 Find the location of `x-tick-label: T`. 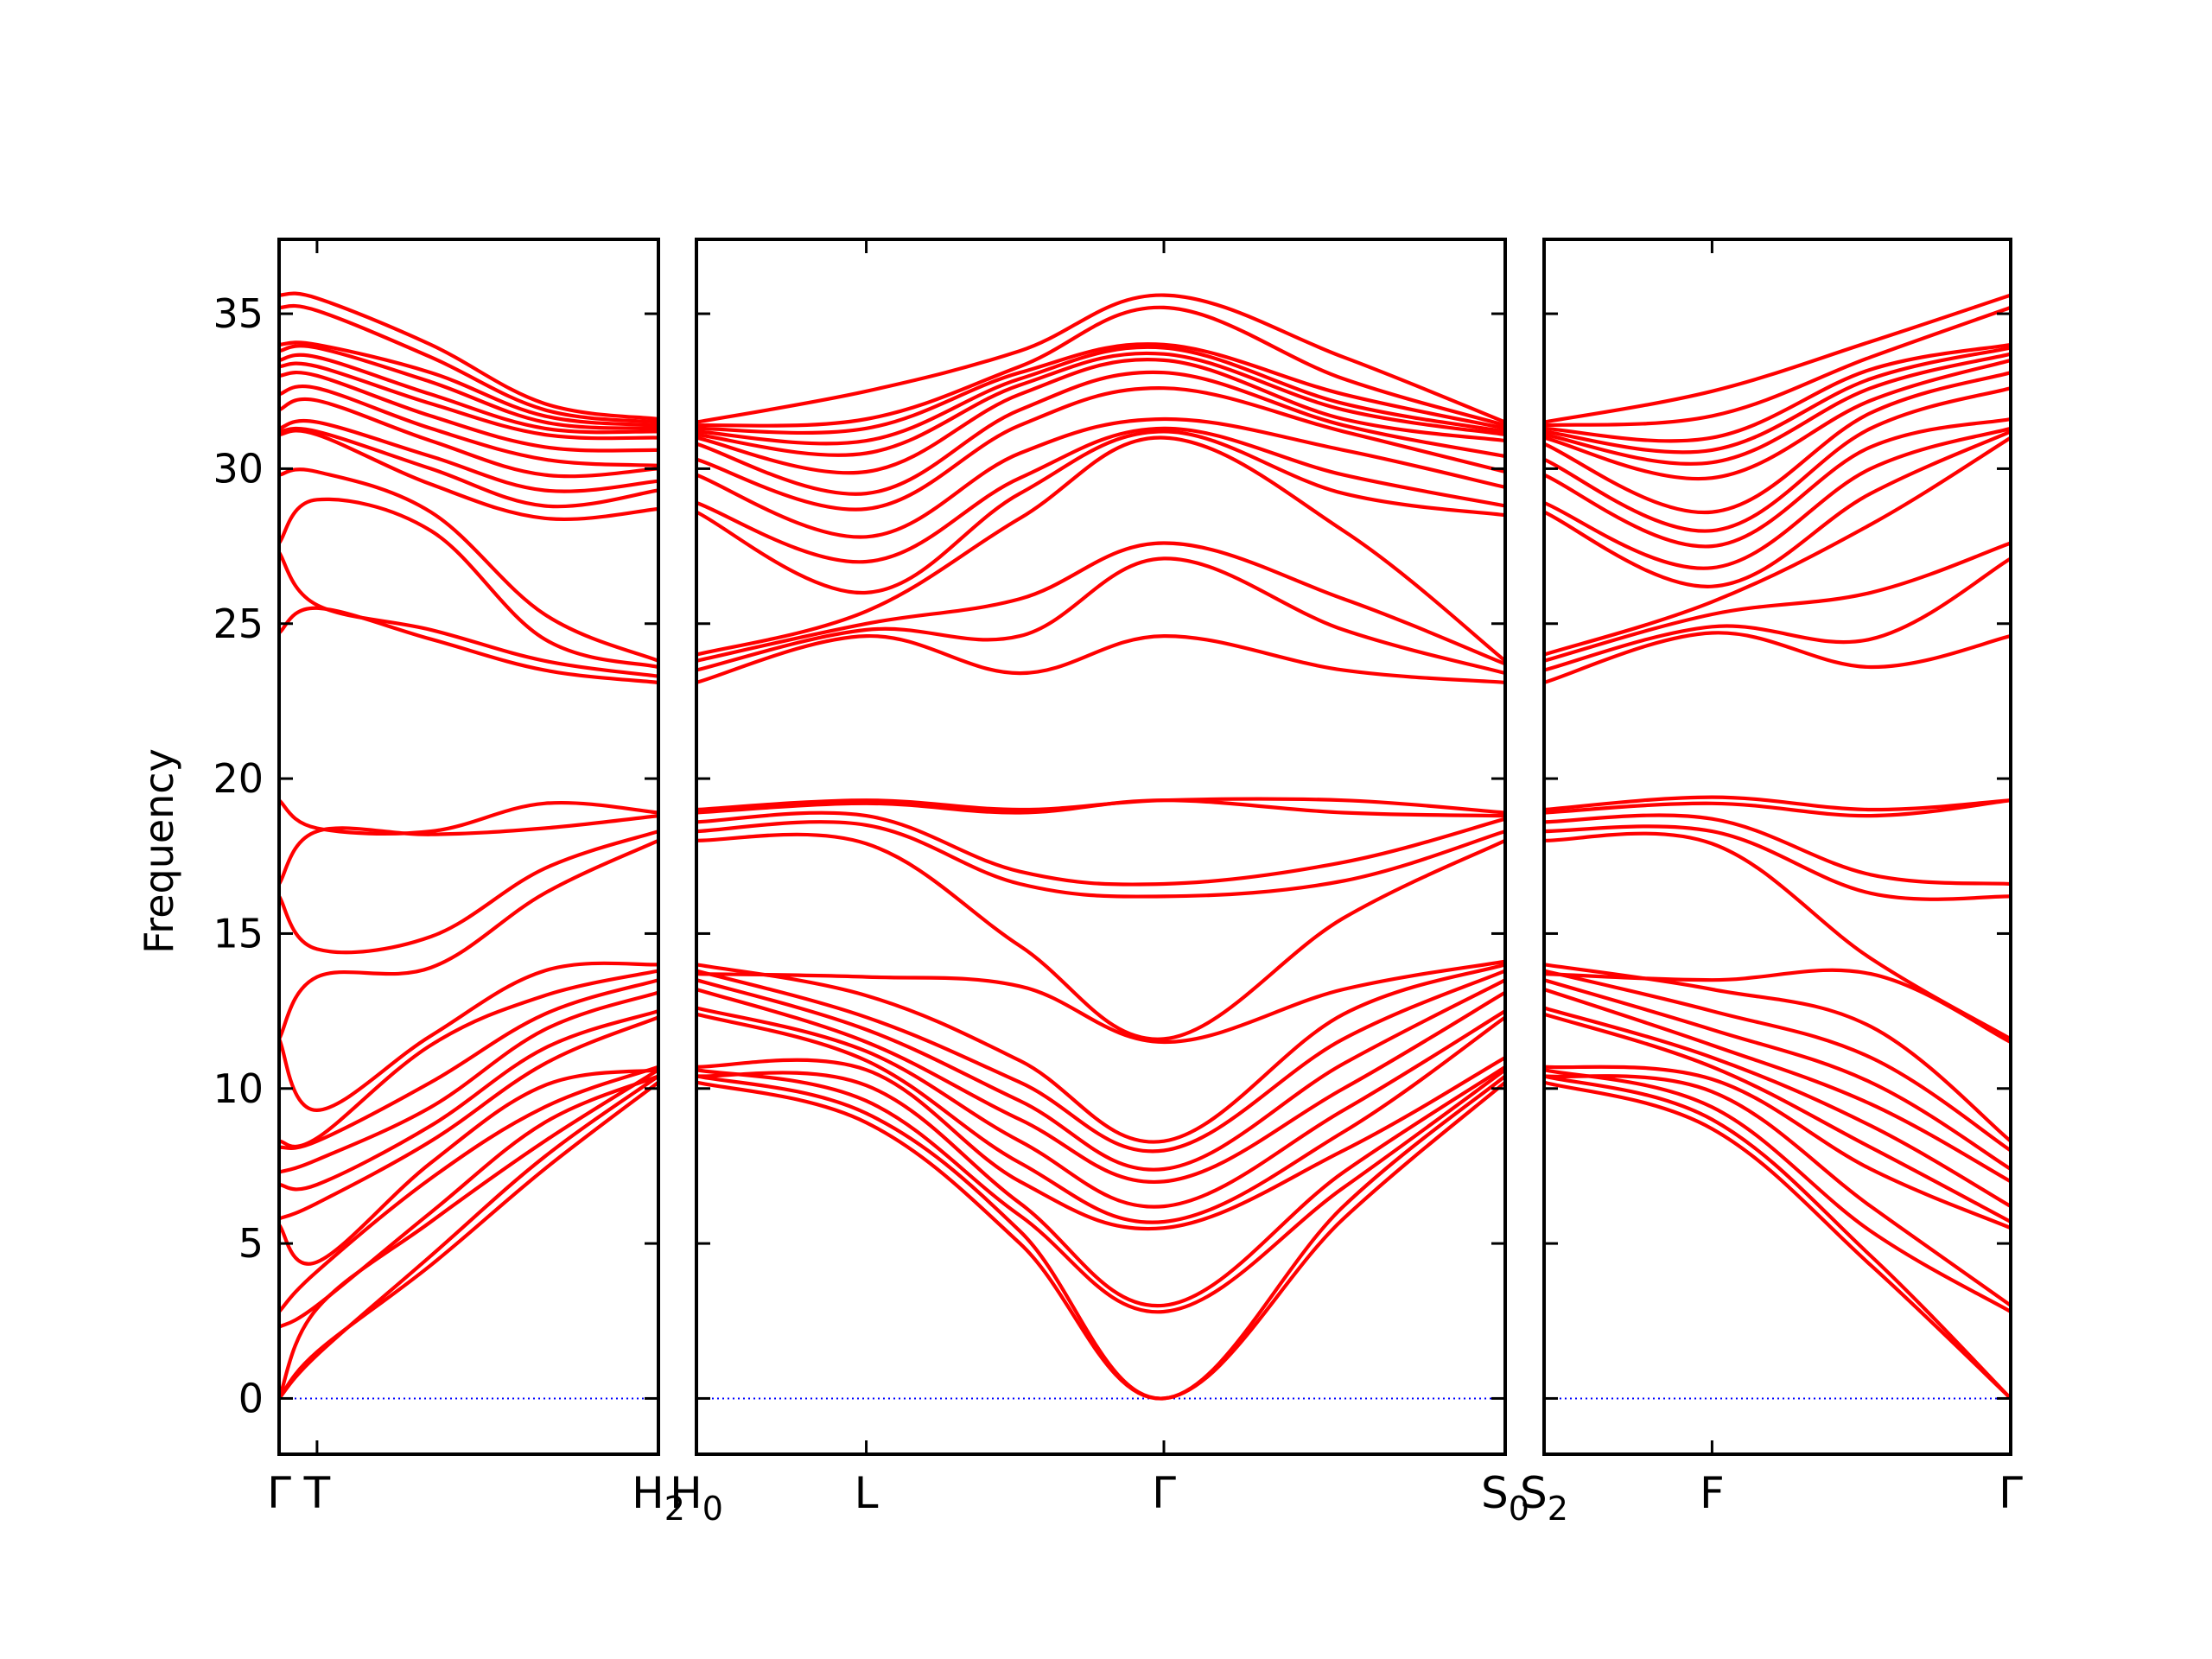

x-tick-label: T is located at coordinates (317, 1493).